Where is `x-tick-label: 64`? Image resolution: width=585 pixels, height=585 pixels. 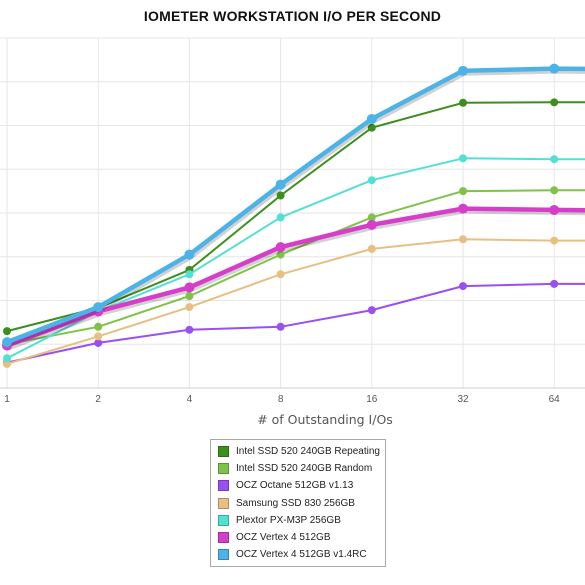
x-tick-label: 64 is located at coordinates (555, 399).